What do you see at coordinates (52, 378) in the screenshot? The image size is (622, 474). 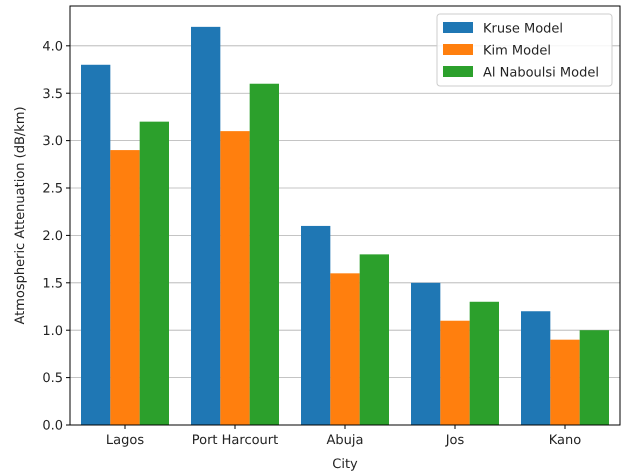 I see `y-tick-label: 0.5` at bounding box center [52, 378].